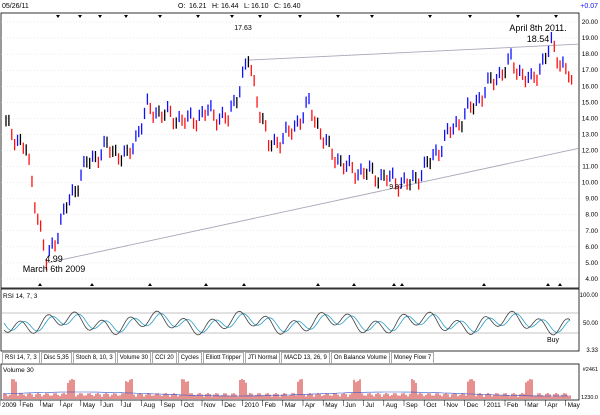 The height and width of the screenshot is (415, 600). What do you see at coordinates (305, 358) in the screenshot?
I see `indicator-tab: MACD 13, 26, 9` at bounding box center [305, 358].